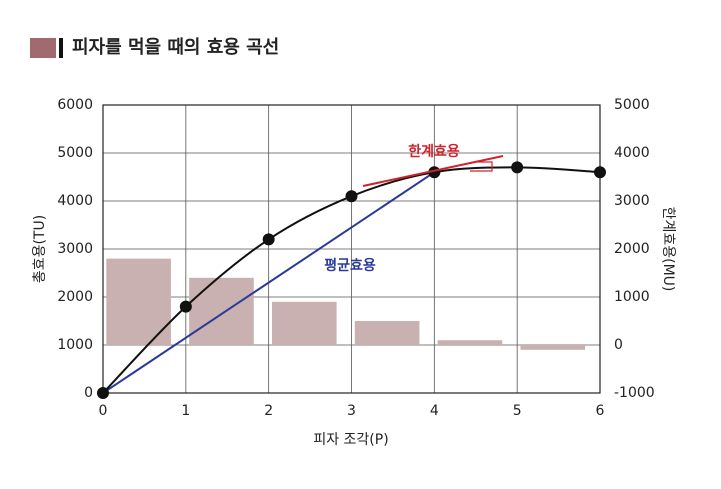 This screenshot has width=721, height=489. Describe the element at coordinates (434, 152) in the screenshot. I see `annotation: 한계효용` at that location.